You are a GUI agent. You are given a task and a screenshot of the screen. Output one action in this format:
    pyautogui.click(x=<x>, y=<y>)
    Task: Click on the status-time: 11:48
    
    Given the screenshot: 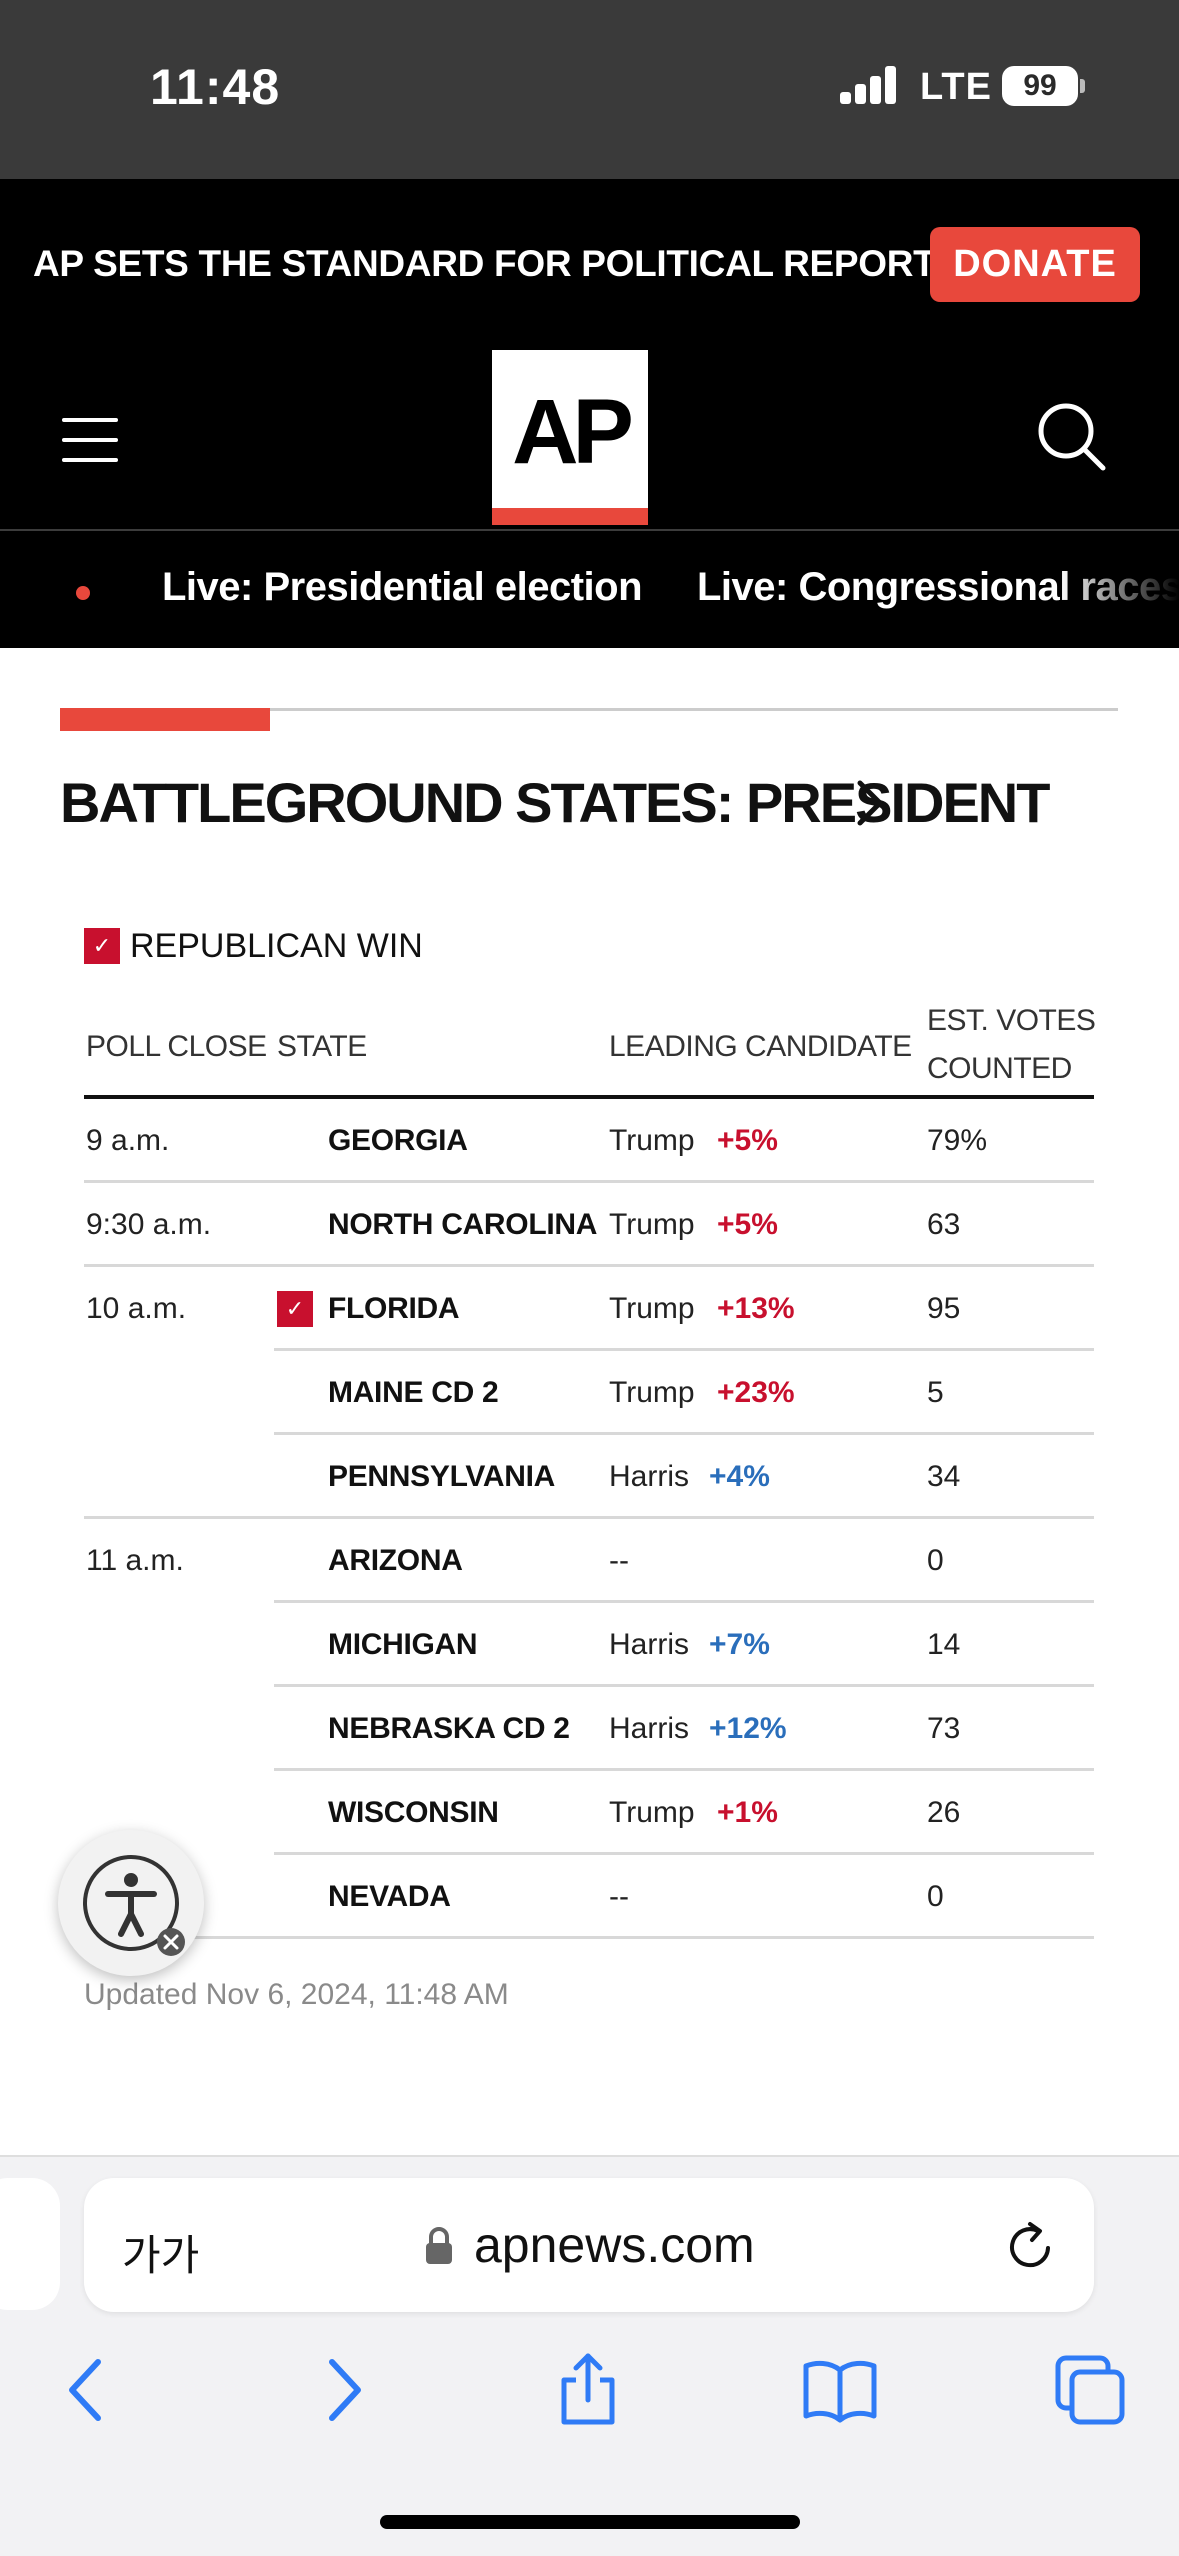 What is the action you would take?
    pyautogui.click(x=215, y=87)
    